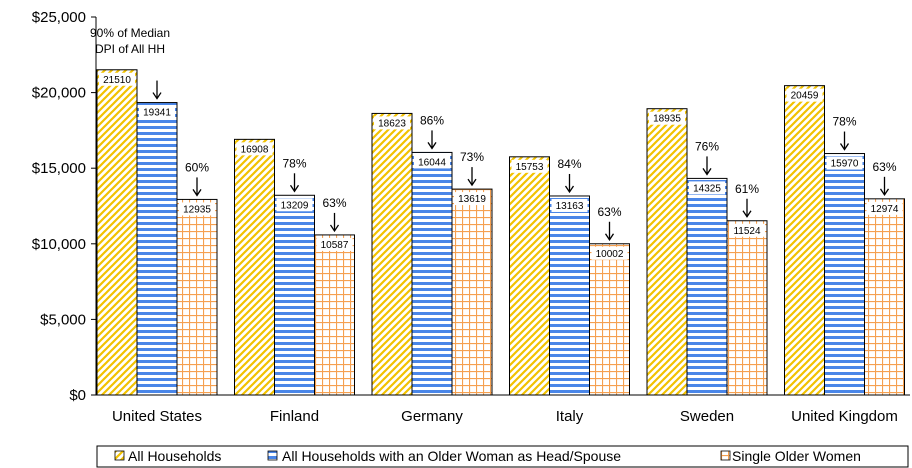 This screenshot has width=912, height=468. What do you see at coordinates (77, 395) in the screenshot?
I see `y-tick-label: $0` at bounding box center [77, 395].